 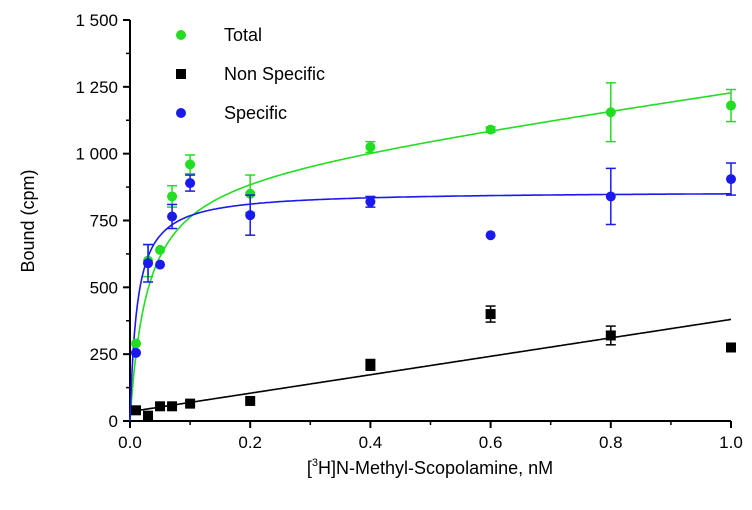 What do you see at coordinates (430, 365) in the screenshot?
I see `fit-curve-non-specific` at bounding box center [430, 365].